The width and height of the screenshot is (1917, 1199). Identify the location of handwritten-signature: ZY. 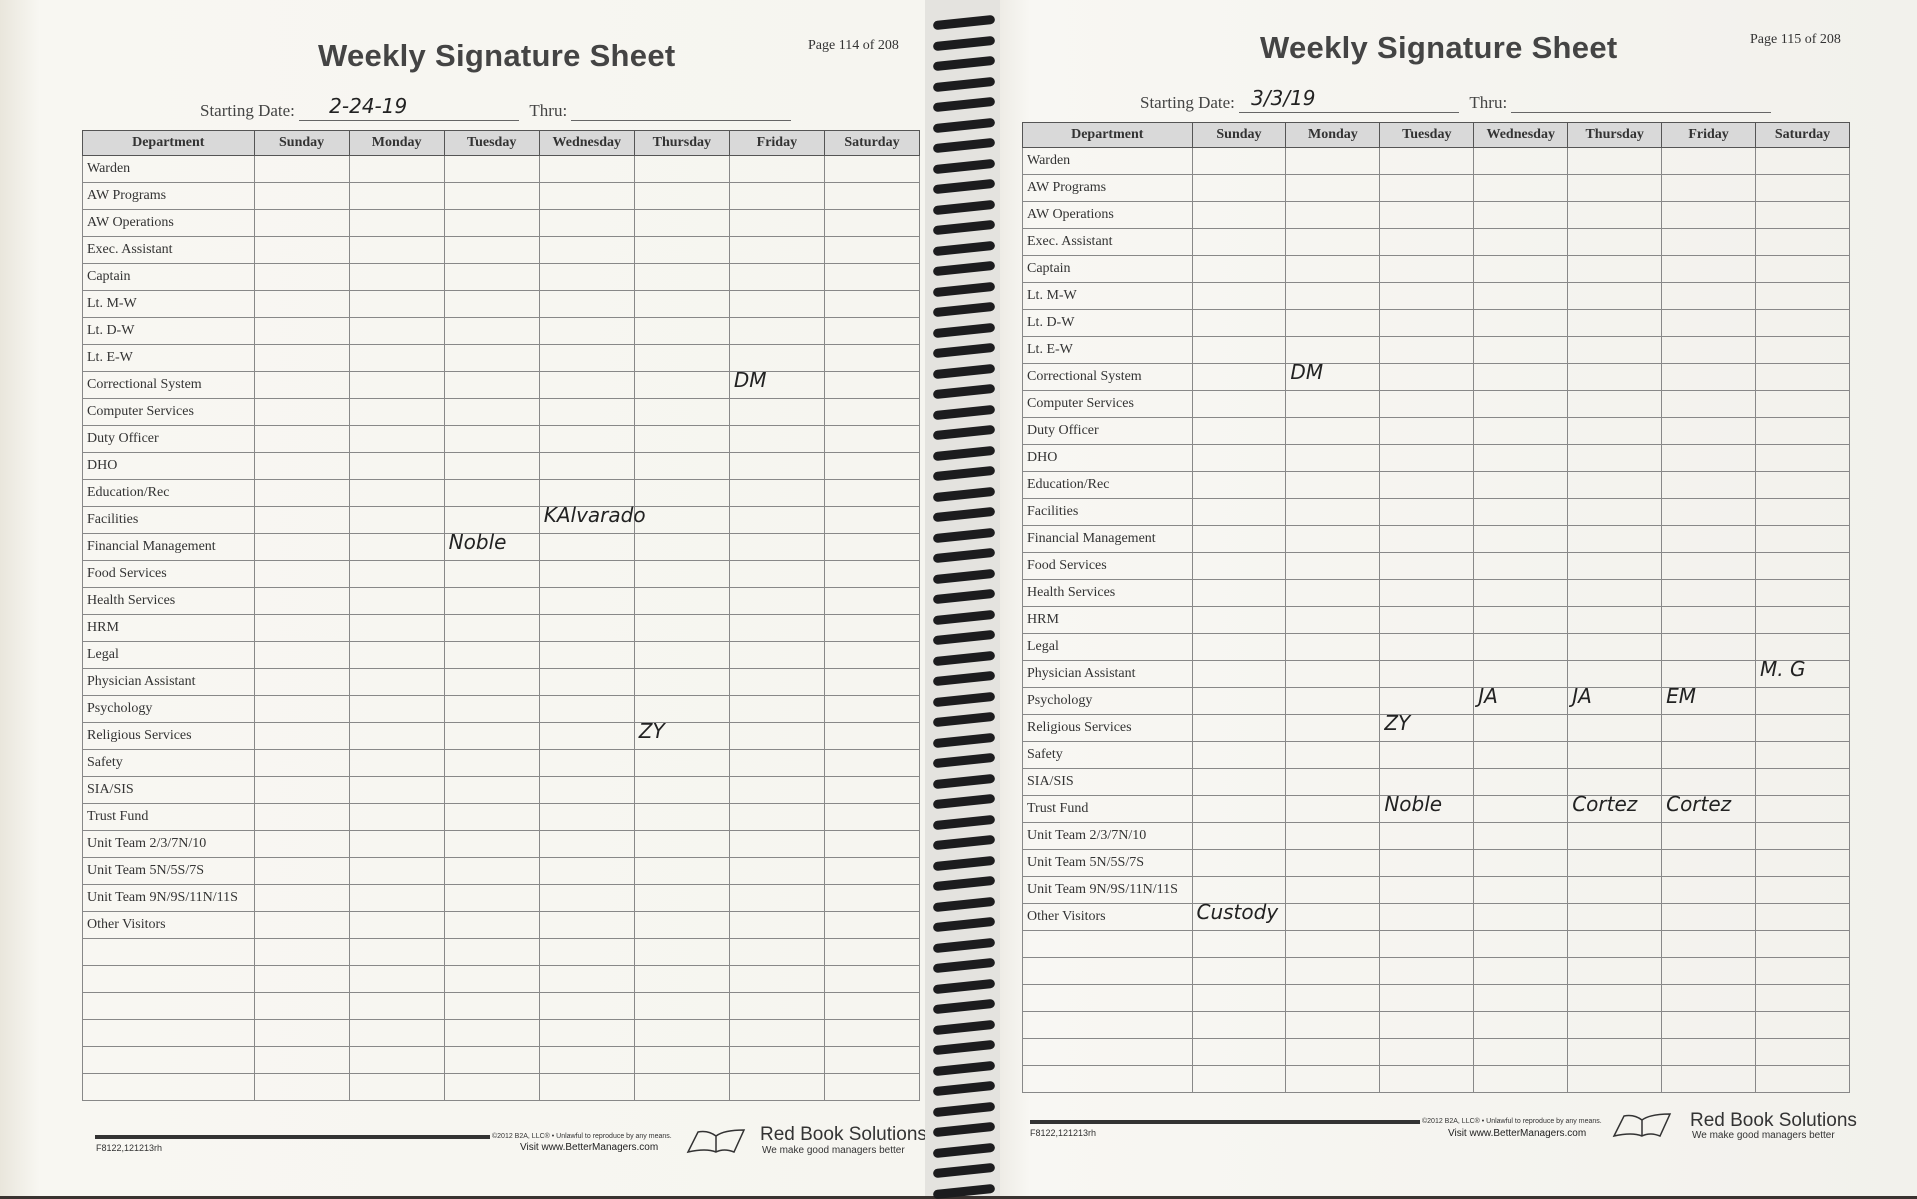
(1397, 723).